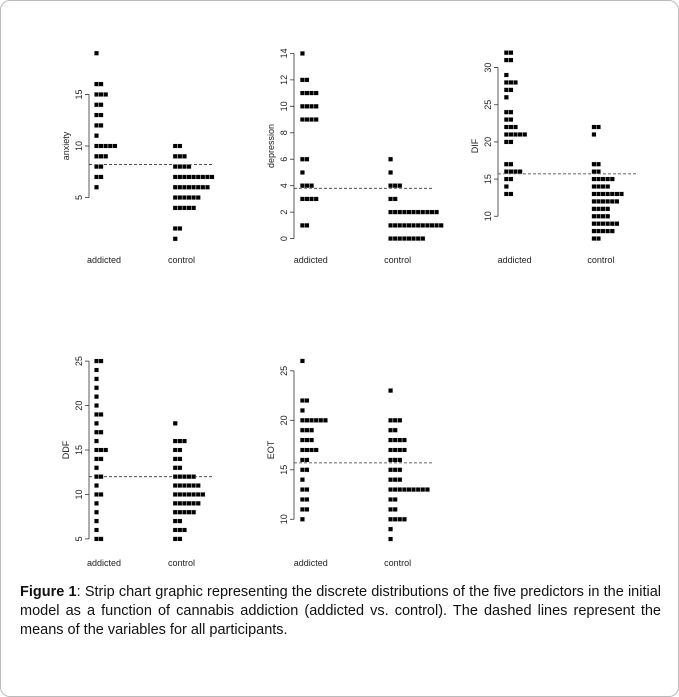  Describe the element at coordinates (488, 68) in the screenshot. I see `y-tick-label: 30` at that location.